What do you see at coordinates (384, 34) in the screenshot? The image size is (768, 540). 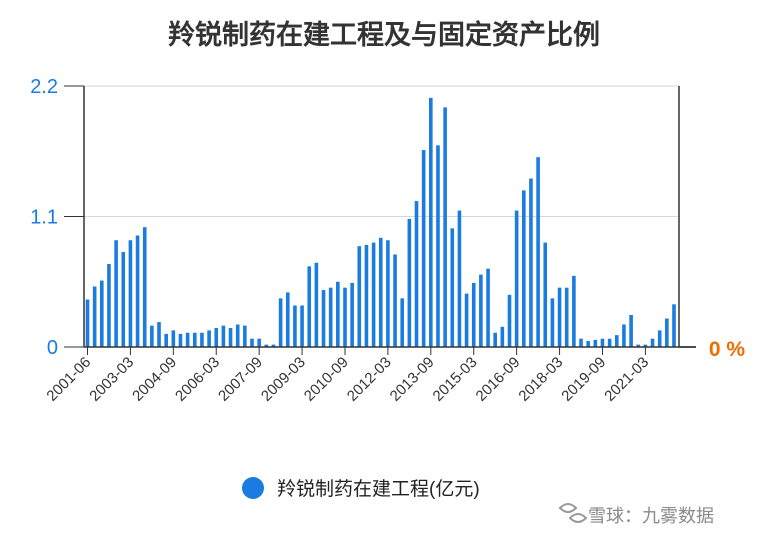 I see `chart-title: 羚锐制药在建工程及与固定资产比例` at bounding box center [384, 34].